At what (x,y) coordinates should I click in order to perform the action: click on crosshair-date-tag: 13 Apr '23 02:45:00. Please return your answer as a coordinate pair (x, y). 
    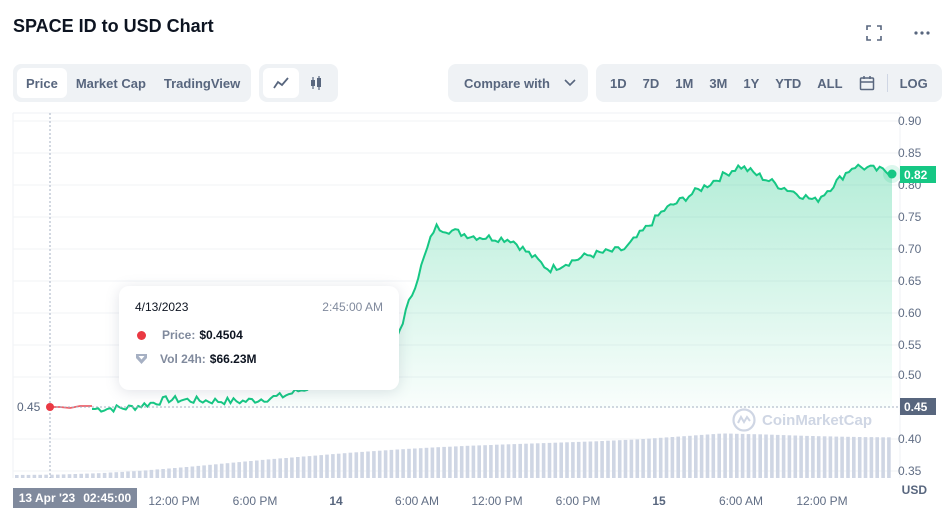
    Looking at the image, I should click on (75, 498).